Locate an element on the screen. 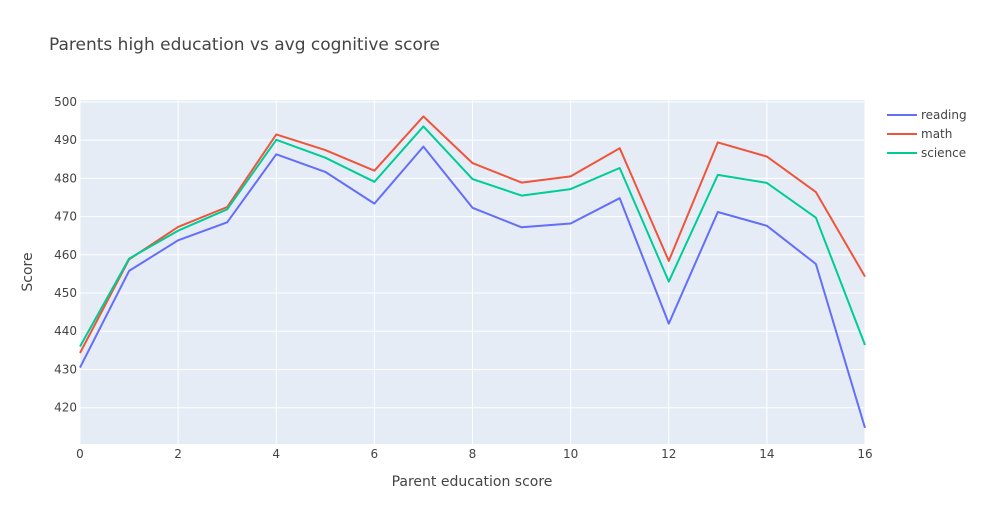 The width and height of the screenshot is (983, 525). y-tick-labels: 420 430 440 450 460 470 480 490 500 is located at coordinates (65, 255).